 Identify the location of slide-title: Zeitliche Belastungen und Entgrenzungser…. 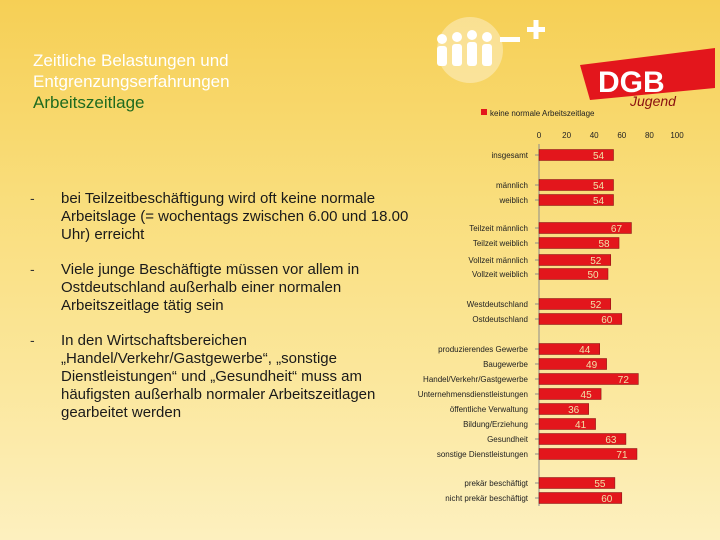
(213, 81).